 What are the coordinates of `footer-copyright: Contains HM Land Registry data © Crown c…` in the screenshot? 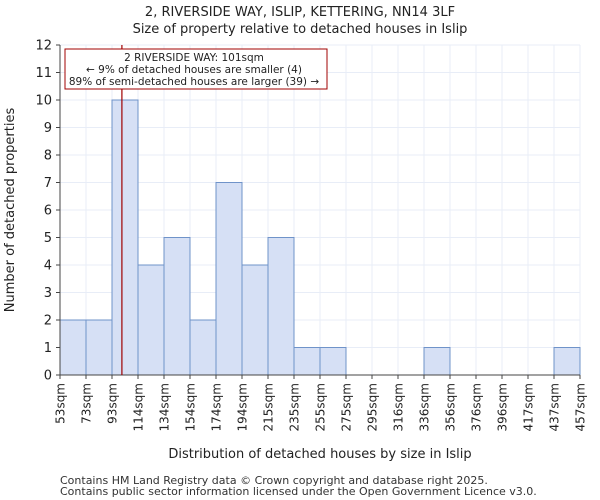 It's located at (274, 480).